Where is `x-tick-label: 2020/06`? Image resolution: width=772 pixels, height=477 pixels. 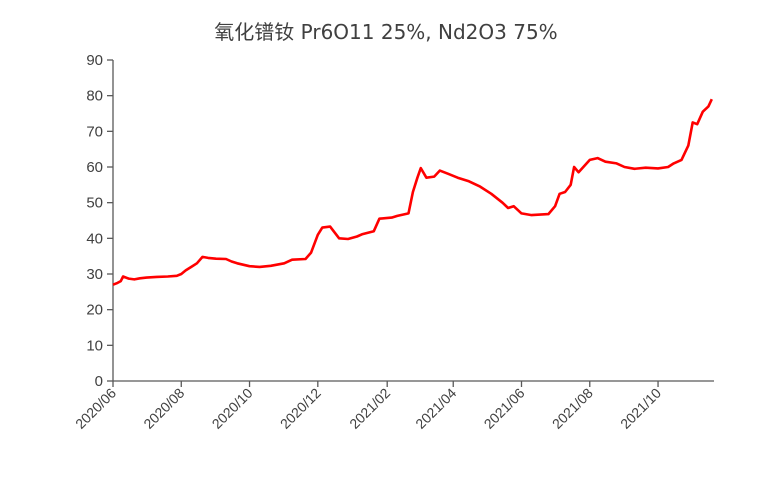 x-tick-label: 2020/06 is located at coordinates (95, 408).